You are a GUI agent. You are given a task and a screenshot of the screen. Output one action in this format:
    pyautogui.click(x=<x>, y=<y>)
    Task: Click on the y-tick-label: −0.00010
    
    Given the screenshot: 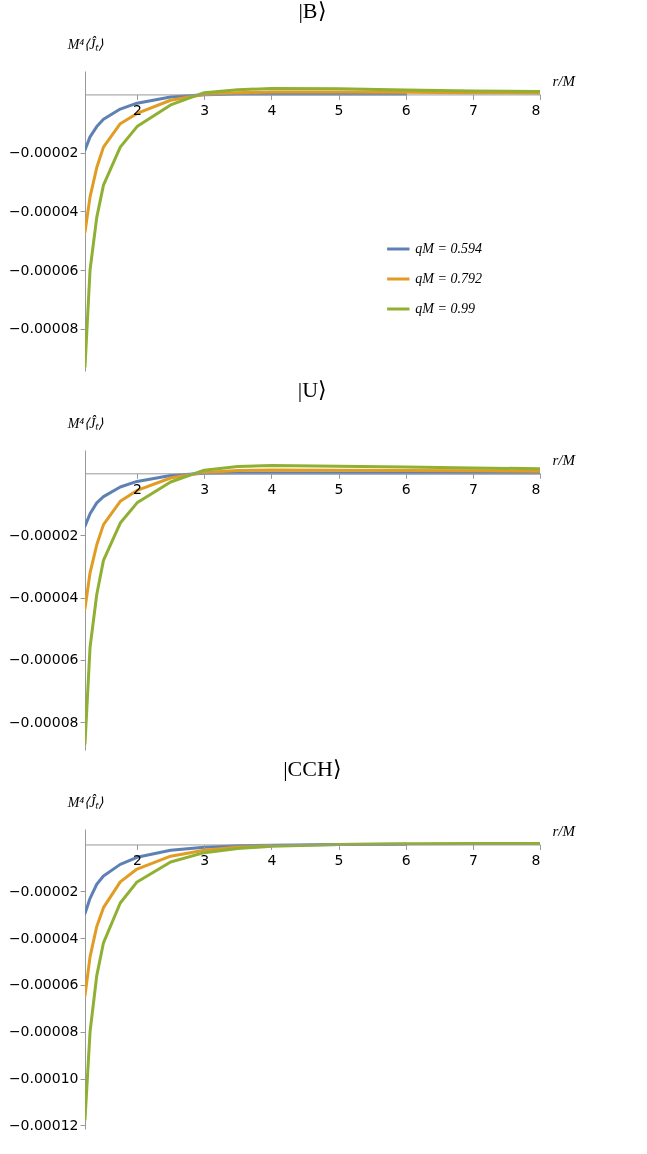 What is the action you would take?
    pyautogui.click(x=43, y=1078)
    